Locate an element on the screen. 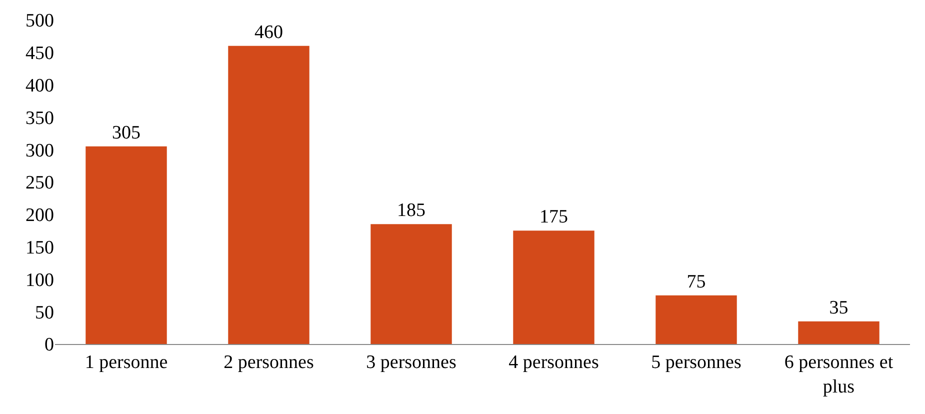 The height and width of the screenshot is (414, 925). data-label: 75 is located at coordinates (696, 281).